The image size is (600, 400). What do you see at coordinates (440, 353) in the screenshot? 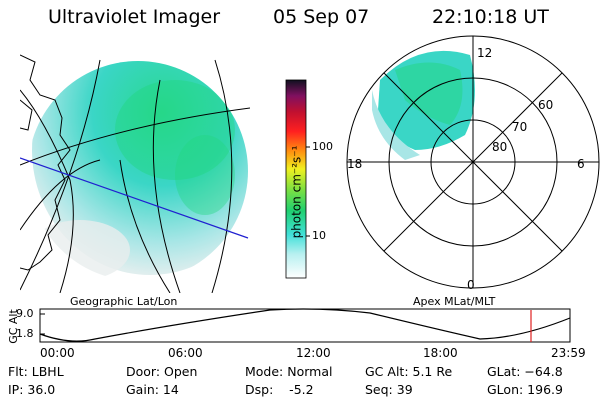
I see `time-tick: 18:00` at bounding box center [440, 353].